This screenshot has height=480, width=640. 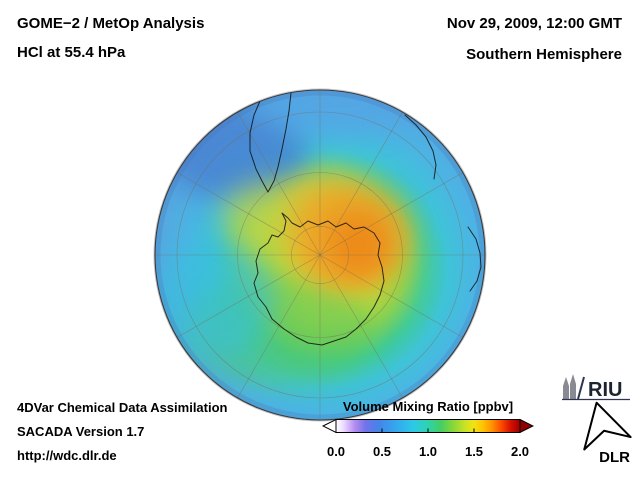 I want to click on riu-logo-text: RIU, so click(x=605, y=390).